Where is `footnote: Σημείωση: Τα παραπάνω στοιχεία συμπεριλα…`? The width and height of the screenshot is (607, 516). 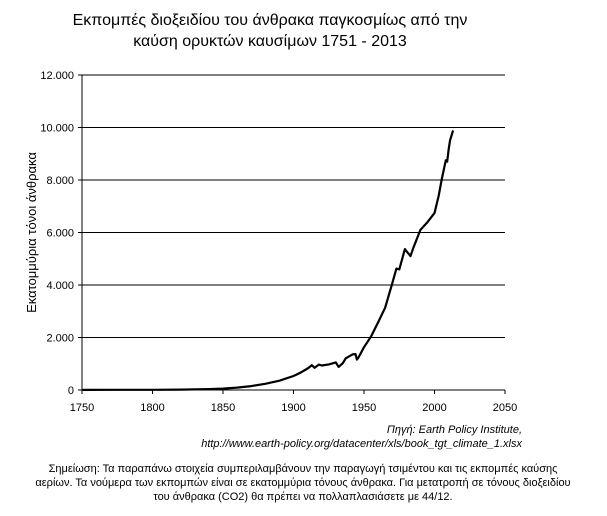 footnote: Σημείωση: Τα παραπάνω στοιχεία συμπεριλα… is located at coordinates (303, 483).